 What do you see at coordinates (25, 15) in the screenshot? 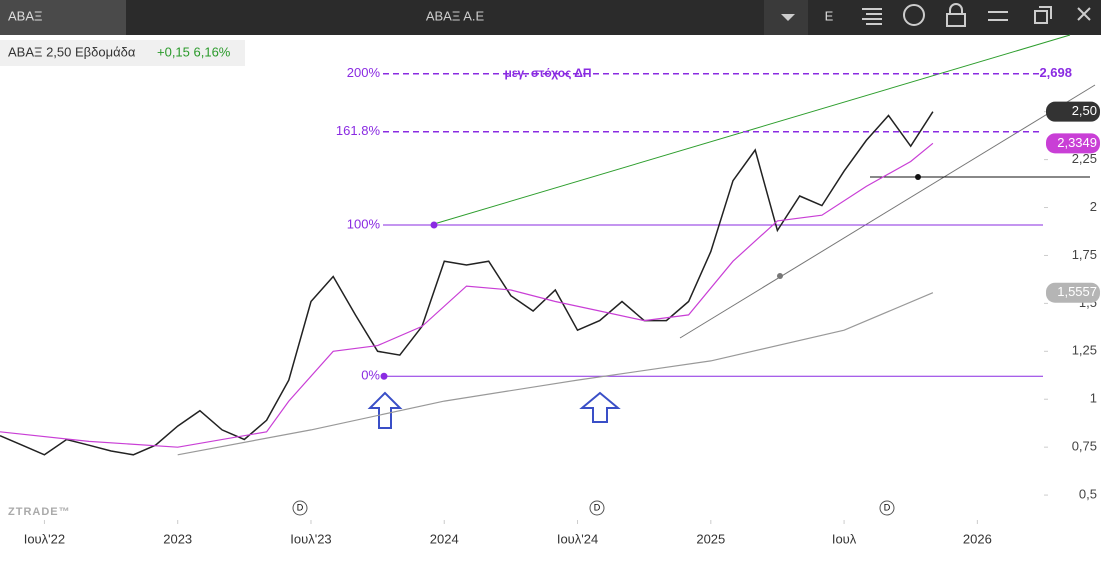
I see `tab-label: ΑΒΑΞ` at bounding box center [25, 15].